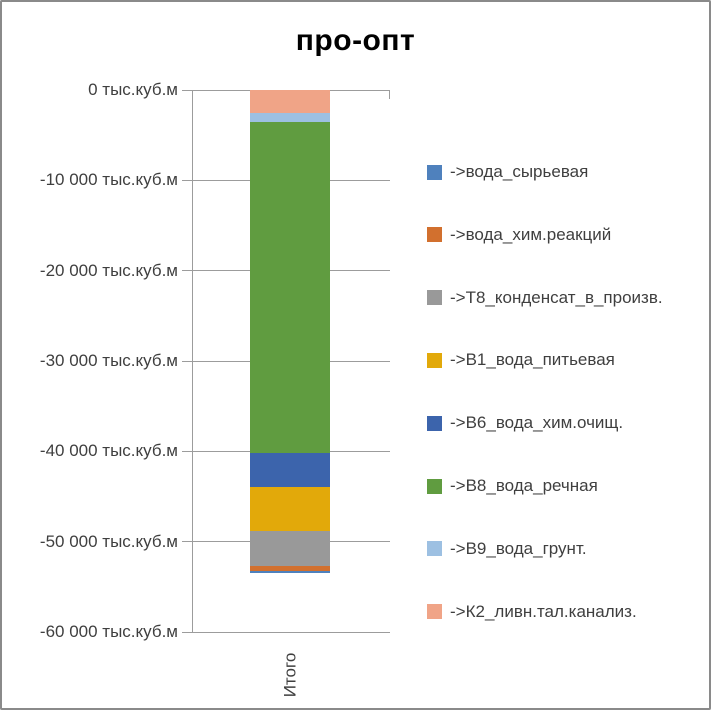 The height and width of the screenshot is (710, 711). What do you see at coordinates (290, 572) in the screenshot?
I see `bar-segment--вода-сырьевая` at bounding box center [290, 572].